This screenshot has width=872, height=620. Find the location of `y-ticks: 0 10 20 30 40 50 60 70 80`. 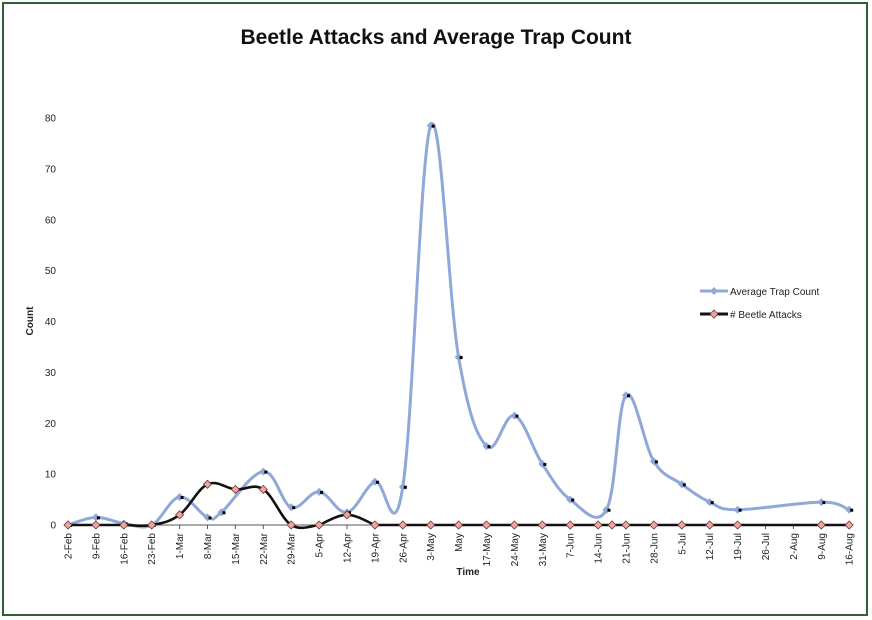

y-ticks: 0 10 20 30 40 50 60 70 80 is located at coordinates (51, 323).